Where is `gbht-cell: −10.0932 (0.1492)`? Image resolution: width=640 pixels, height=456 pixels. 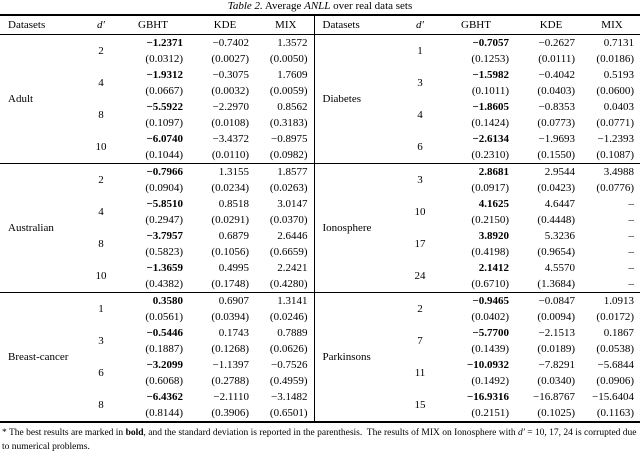
gbht-cell: −10.0932 (0.1492) is located at coordinates (476, 373).